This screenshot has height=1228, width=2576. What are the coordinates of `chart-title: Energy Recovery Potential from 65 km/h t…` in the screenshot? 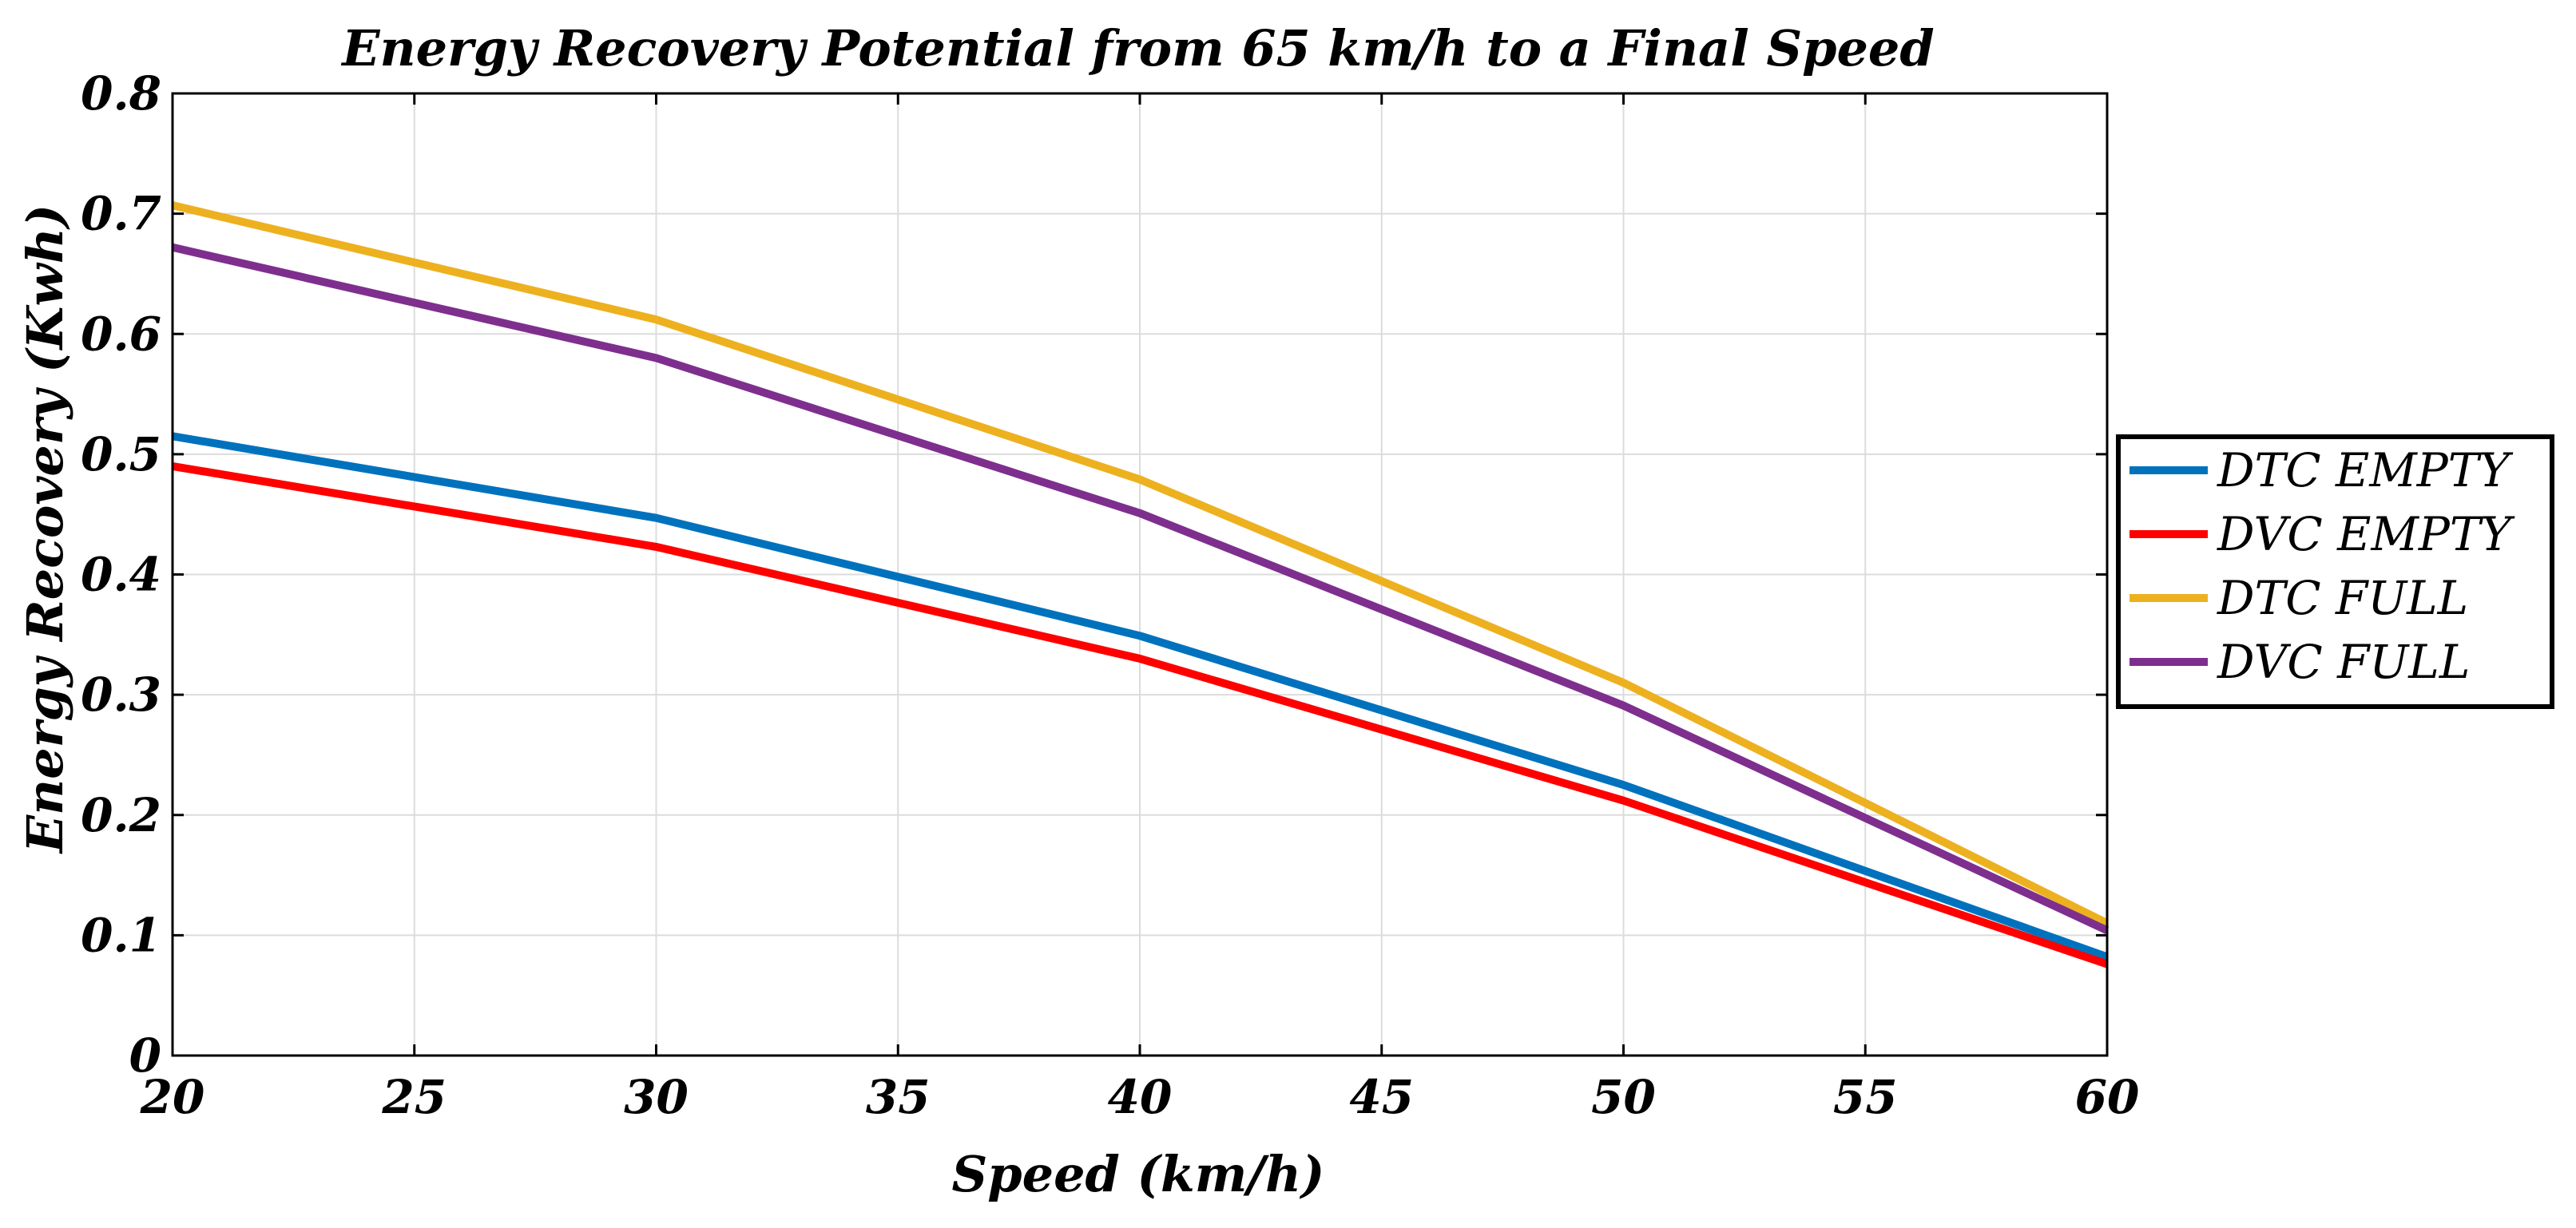 It's located at (1137, 48).